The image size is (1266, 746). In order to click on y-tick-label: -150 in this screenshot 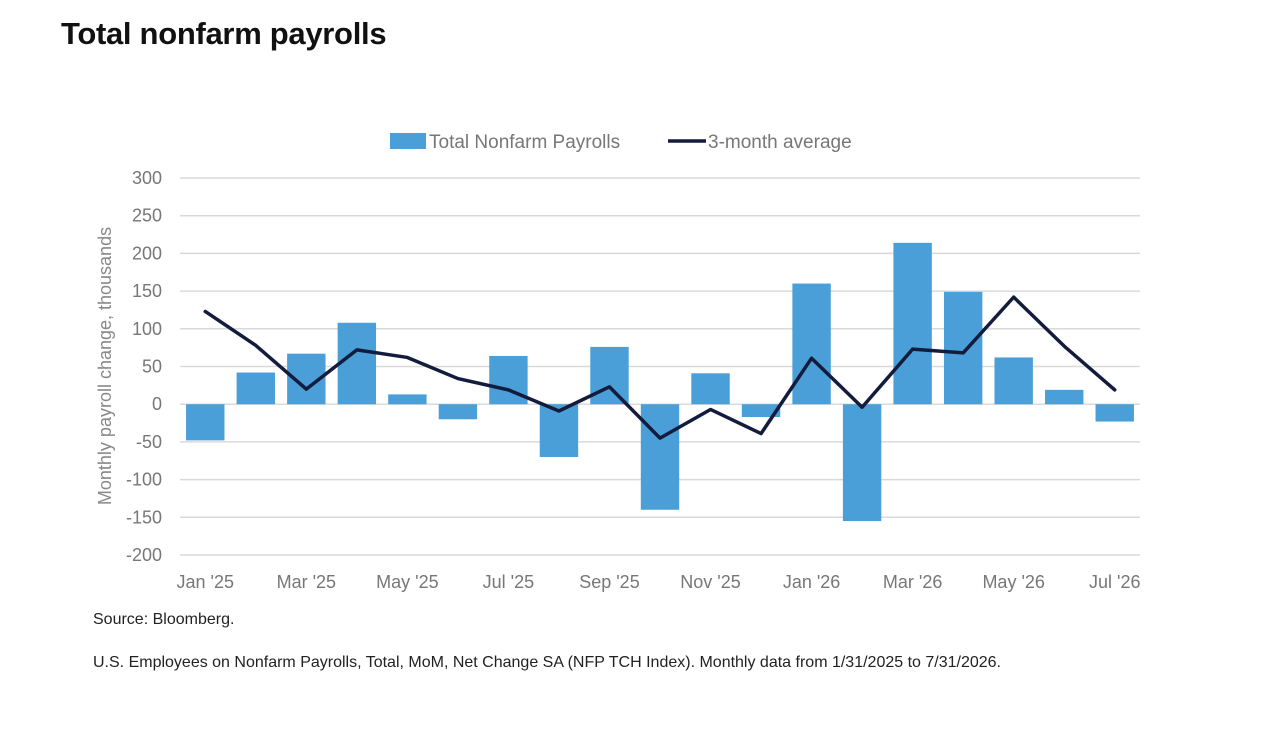, I will do `click(144, 517)`.